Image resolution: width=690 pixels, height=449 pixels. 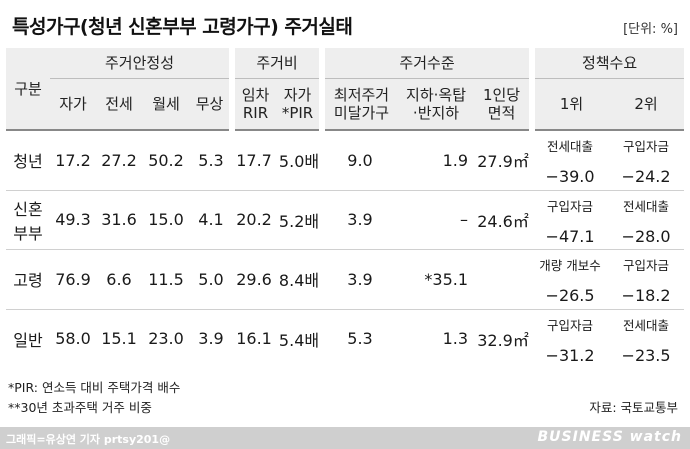 I want to click on cell-area, so click(x=503, y=280).